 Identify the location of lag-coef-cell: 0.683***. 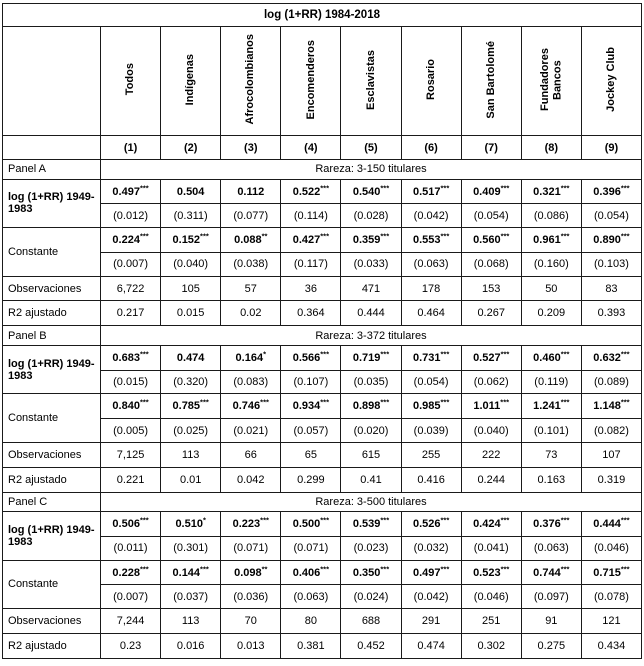
(130, 357).